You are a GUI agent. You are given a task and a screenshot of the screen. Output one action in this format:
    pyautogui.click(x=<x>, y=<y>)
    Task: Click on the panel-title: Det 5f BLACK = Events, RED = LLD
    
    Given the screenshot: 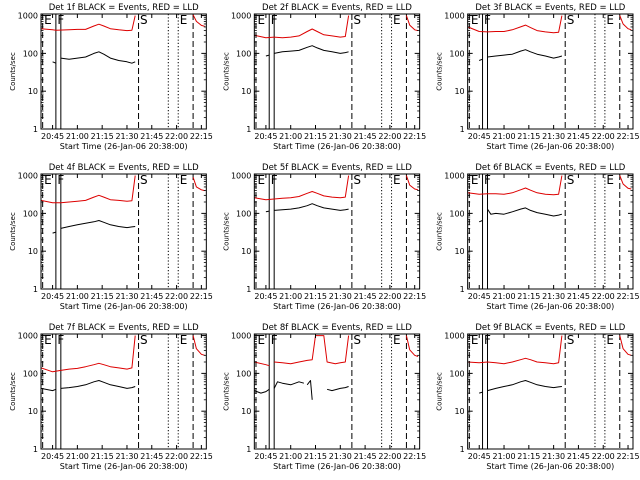 What is the action you would take?
    pyautogui.click(x=337, y=168)
    